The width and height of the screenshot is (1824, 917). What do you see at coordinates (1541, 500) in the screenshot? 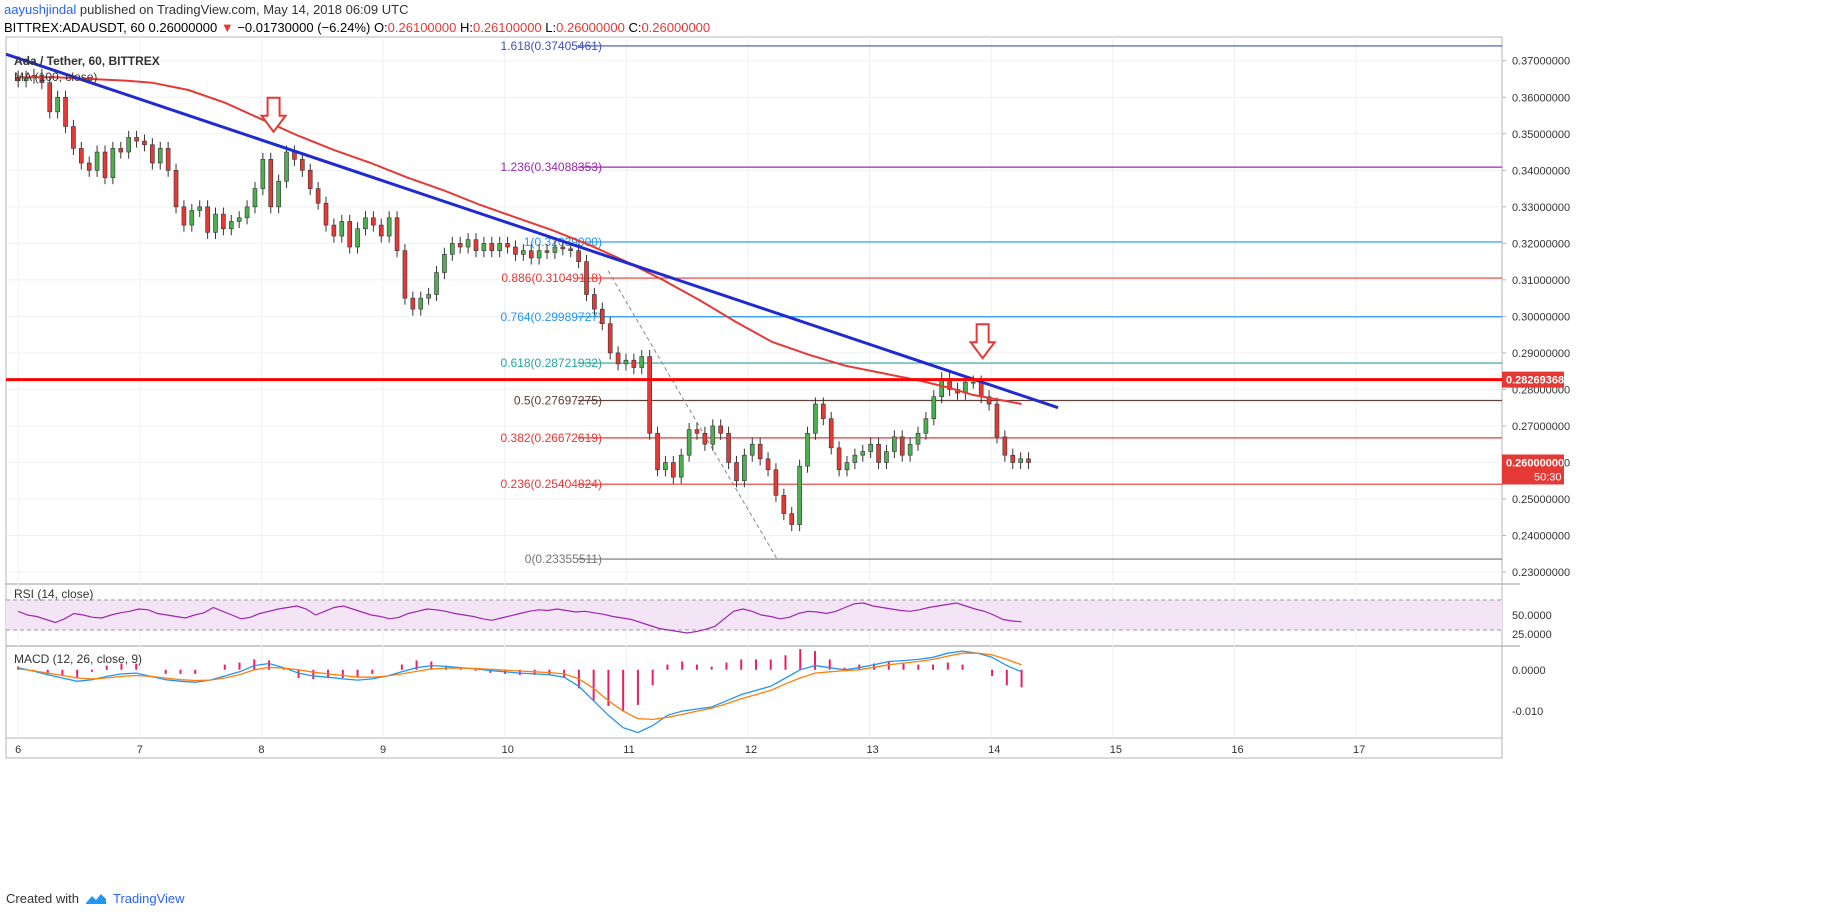
I see `y-tick-label: 0.25000000` at bounding box center [1541, 500].